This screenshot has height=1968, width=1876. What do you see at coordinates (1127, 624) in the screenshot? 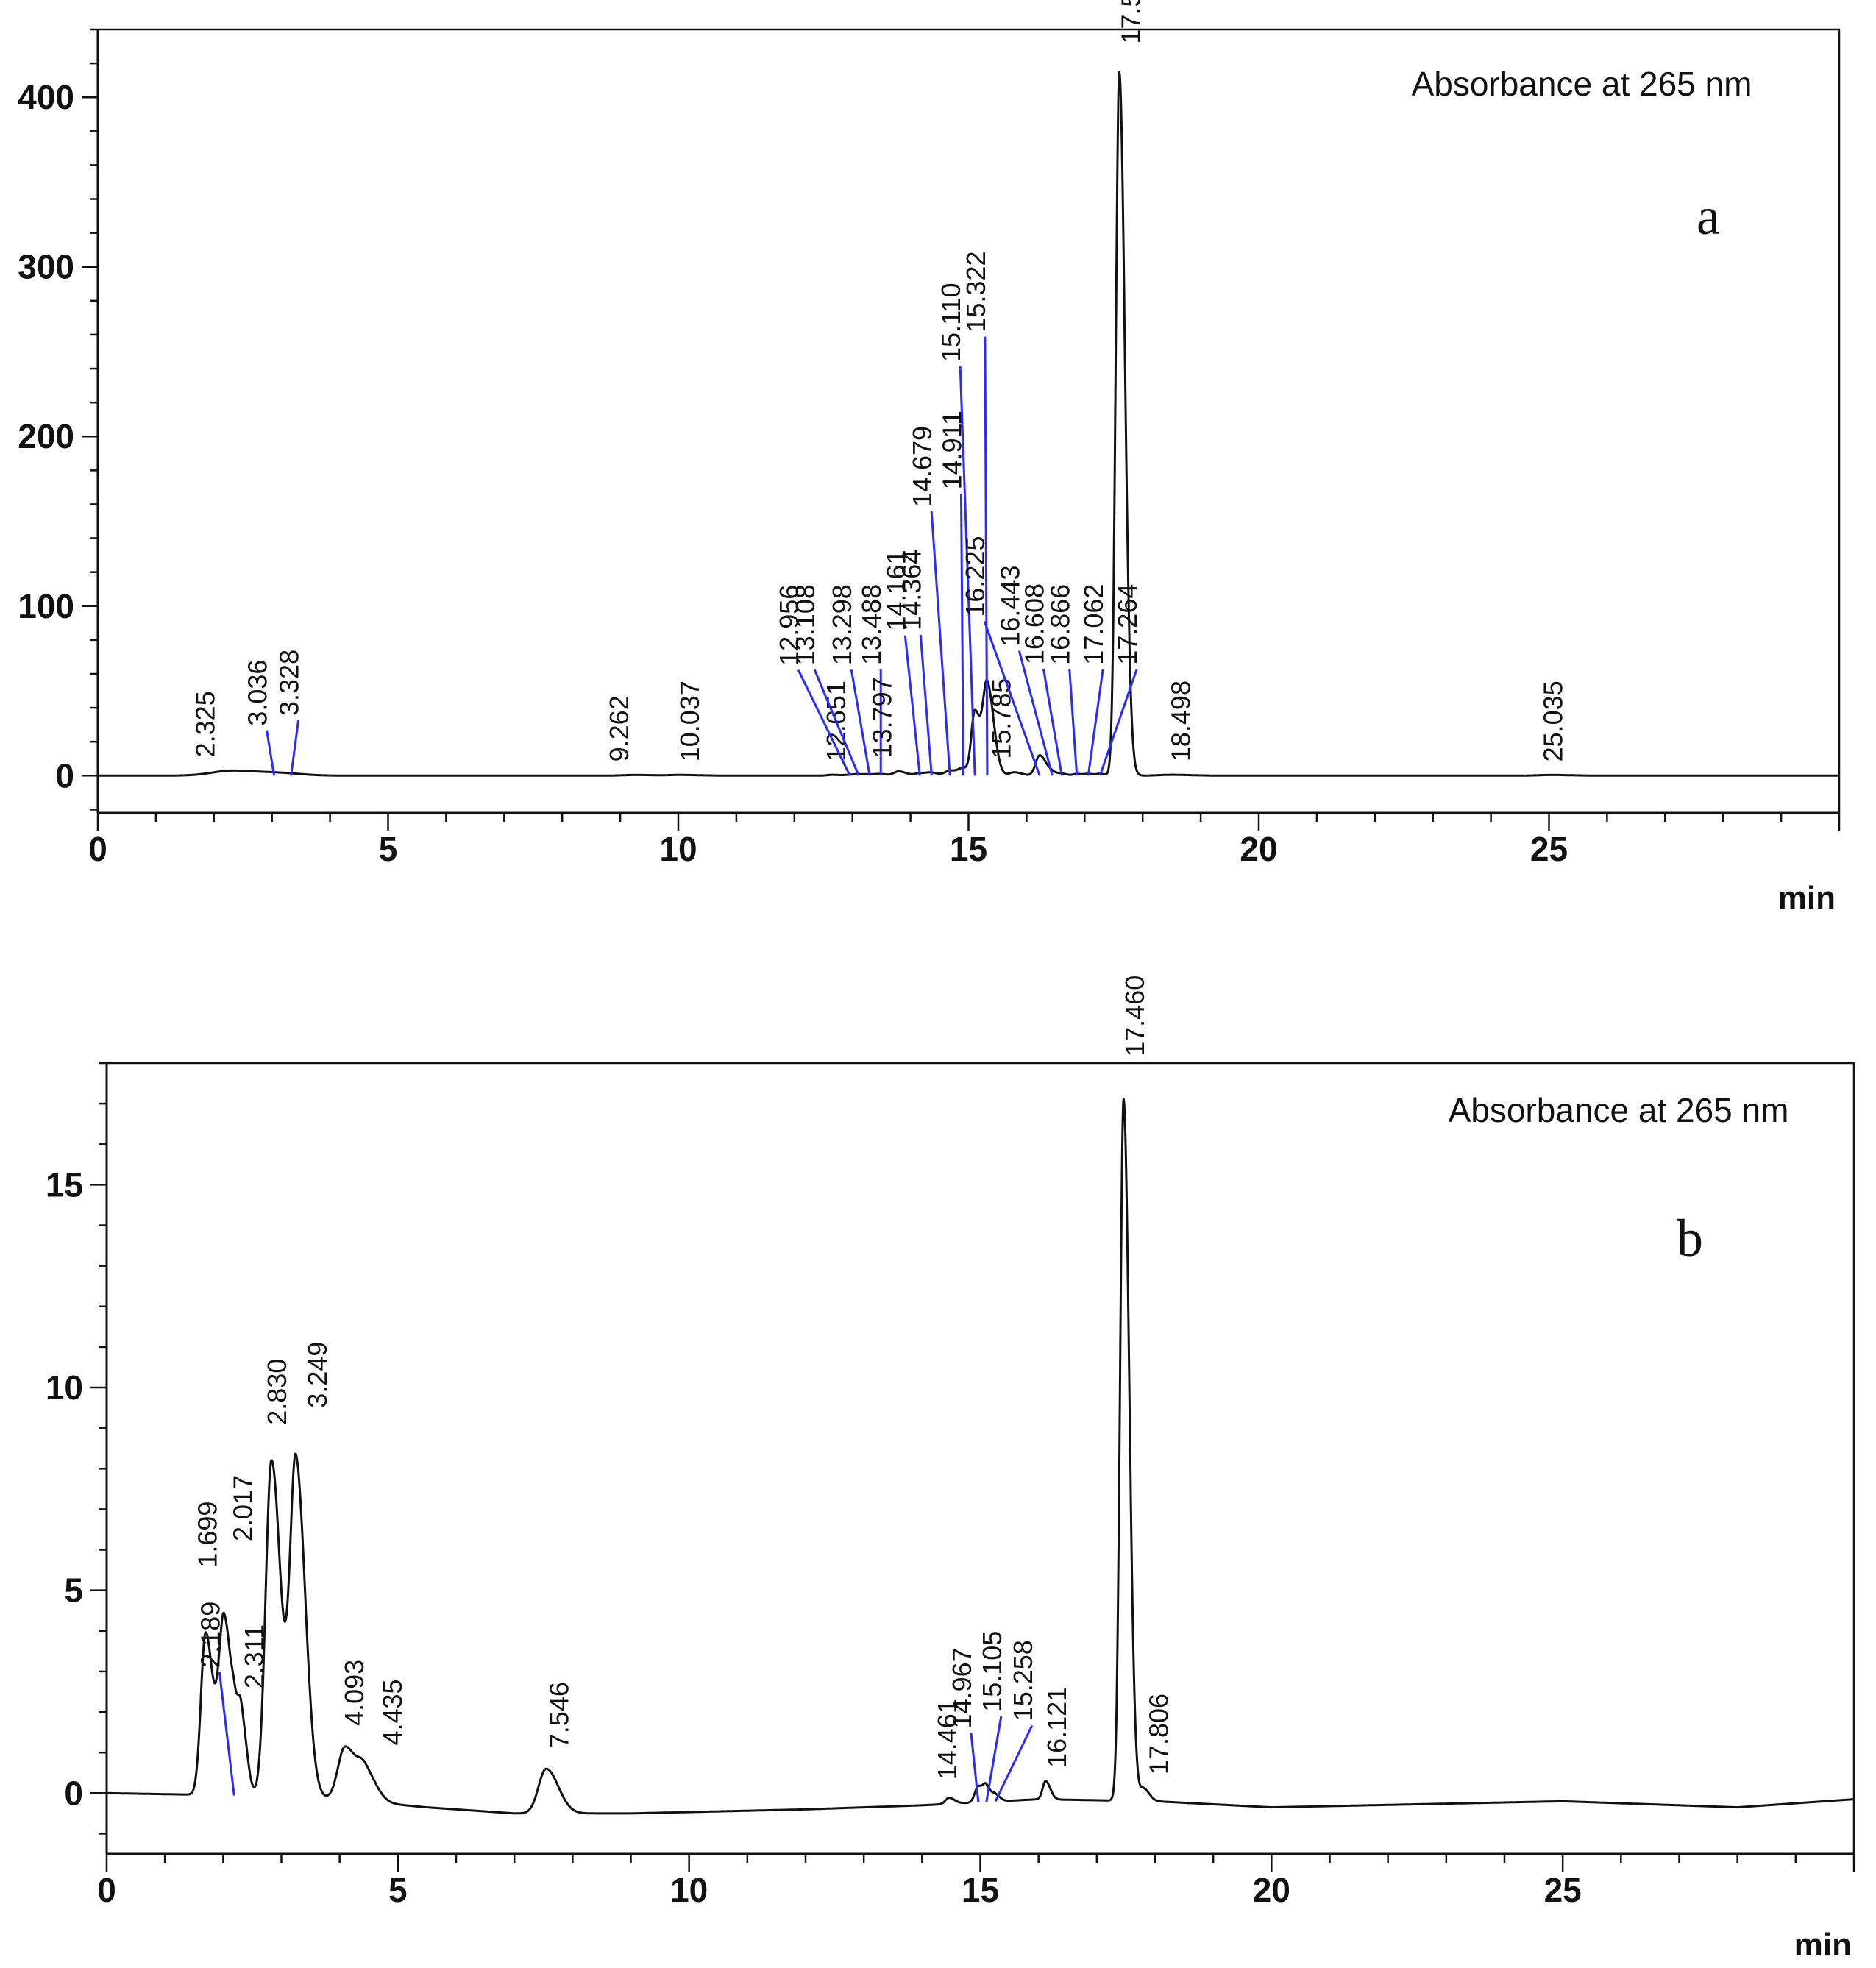
I see `peak-label: 17.264` at bounding box center [1127, 624].